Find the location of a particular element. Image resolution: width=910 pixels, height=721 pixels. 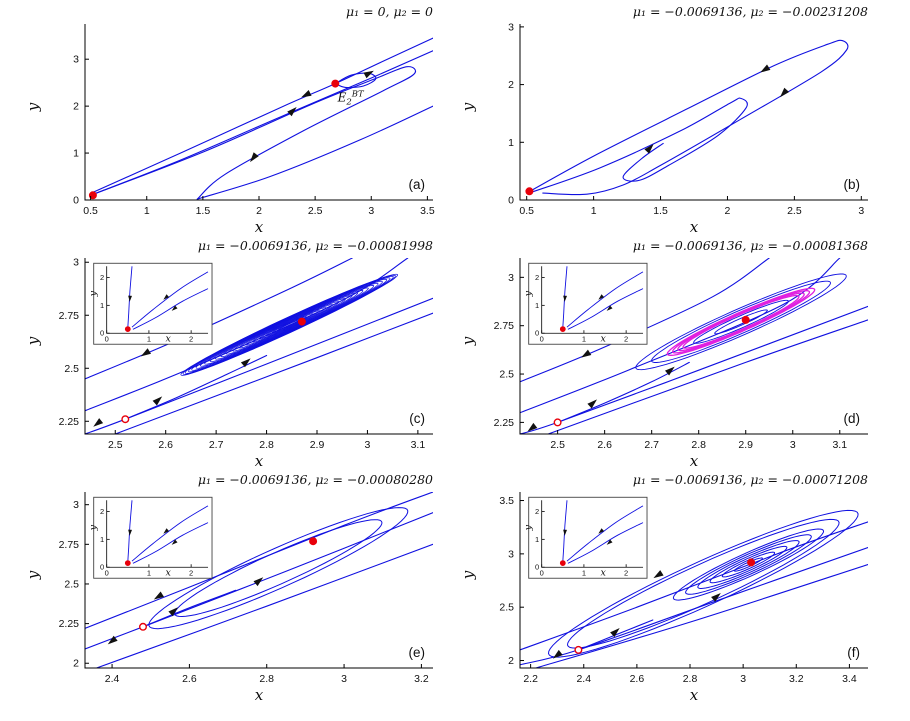

phase-plot-e: 2.4 2.6 2.8 3 3.2 2 2.25 2.5 2.75 3 0 1 2 0 1 2 x y is located at coordinates (246, 588).